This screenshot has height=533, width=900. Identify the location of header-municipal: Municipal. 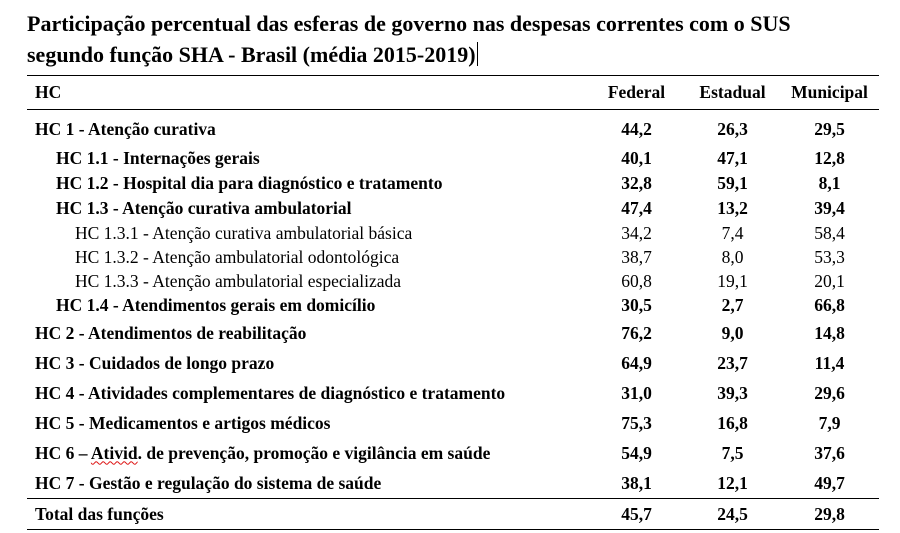
(829, 92).